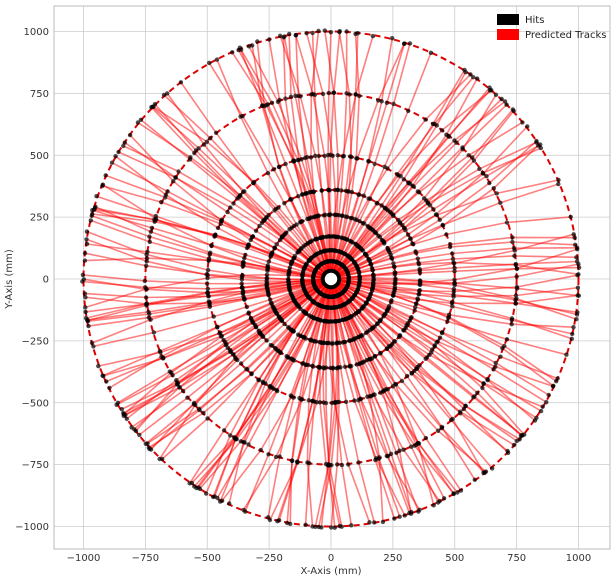  Describe the element at coordinates (35, 341) in the screenshot. I see `y-tick-label: −250` at that location.